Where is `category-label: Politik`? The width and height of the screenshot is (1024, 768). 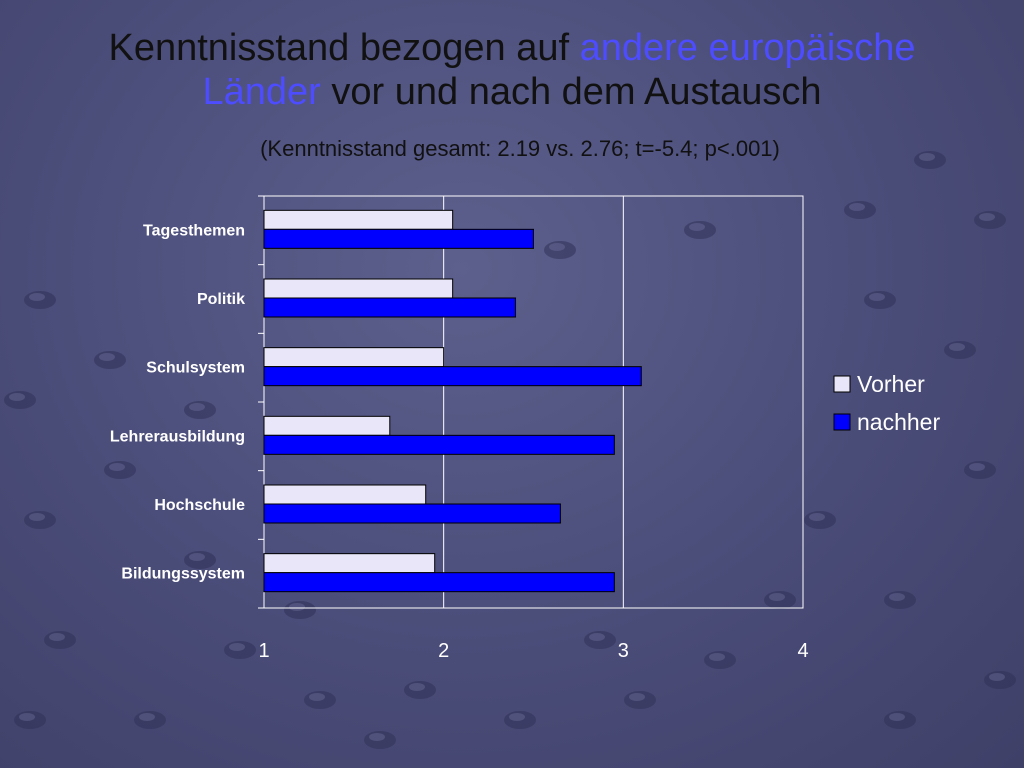 category-label: Politik is located at coordinates (221, 299).